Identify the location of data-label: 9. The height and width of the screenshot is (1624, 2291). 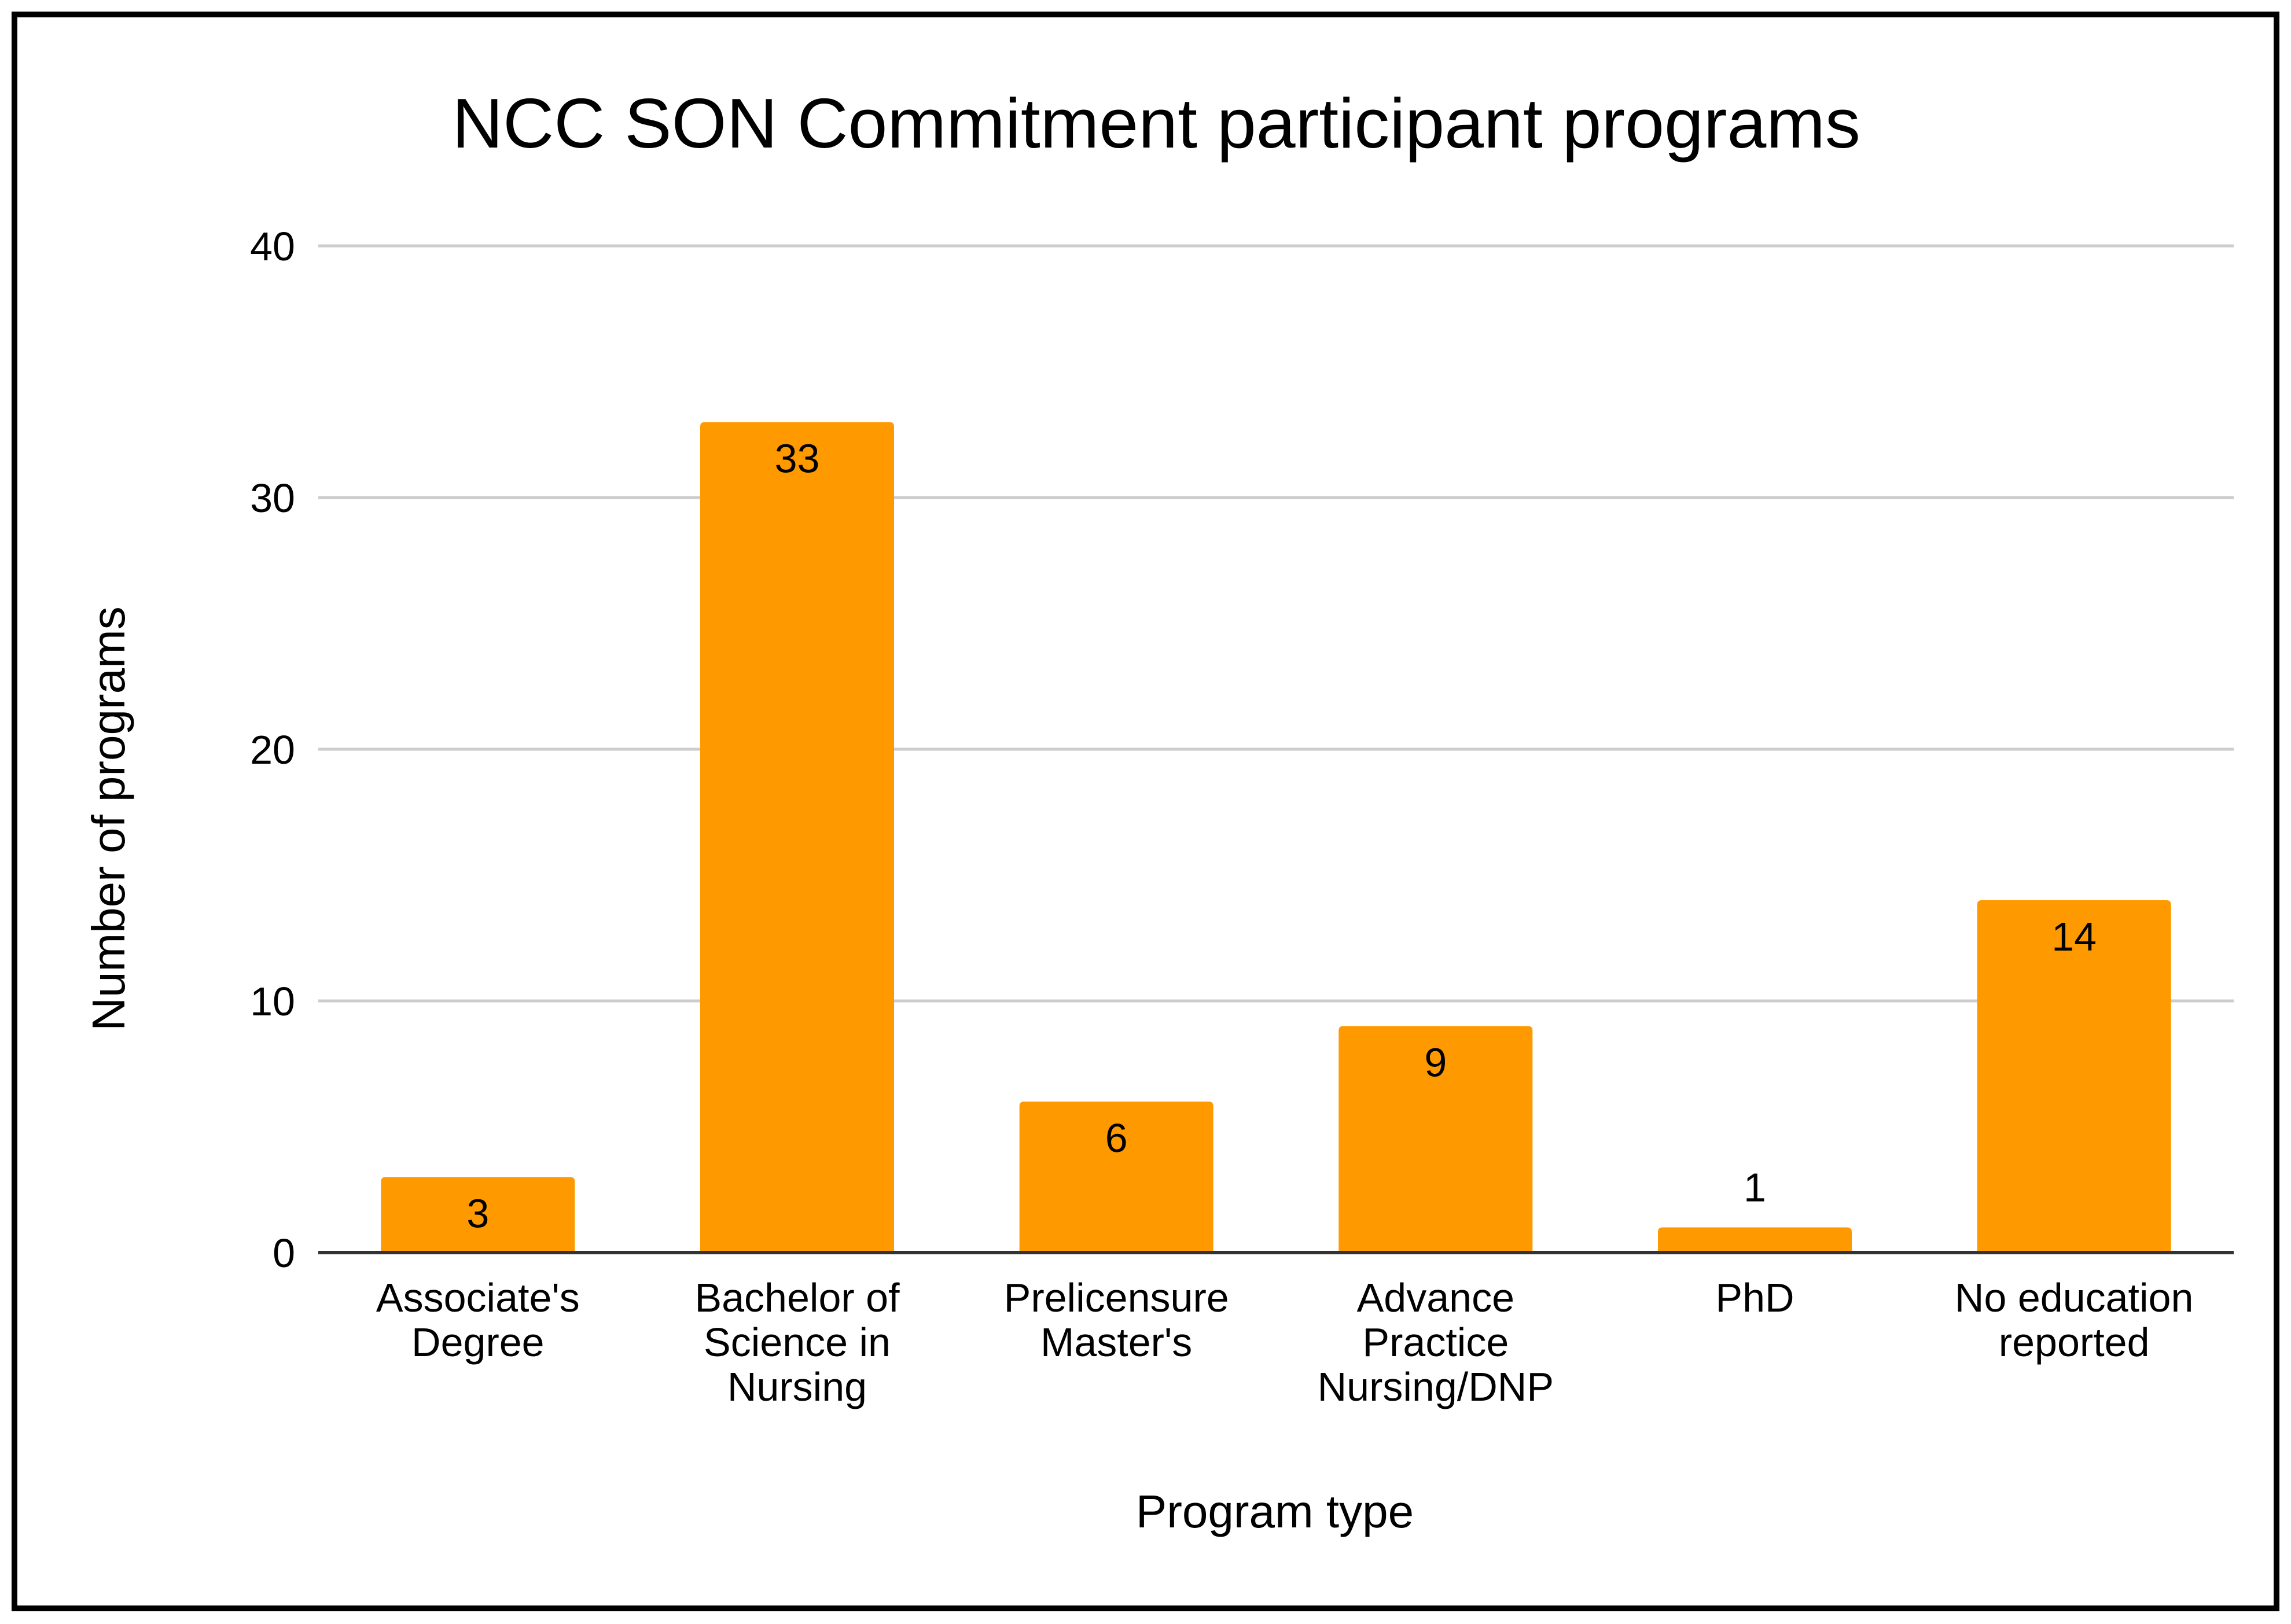
(1435, 1063).